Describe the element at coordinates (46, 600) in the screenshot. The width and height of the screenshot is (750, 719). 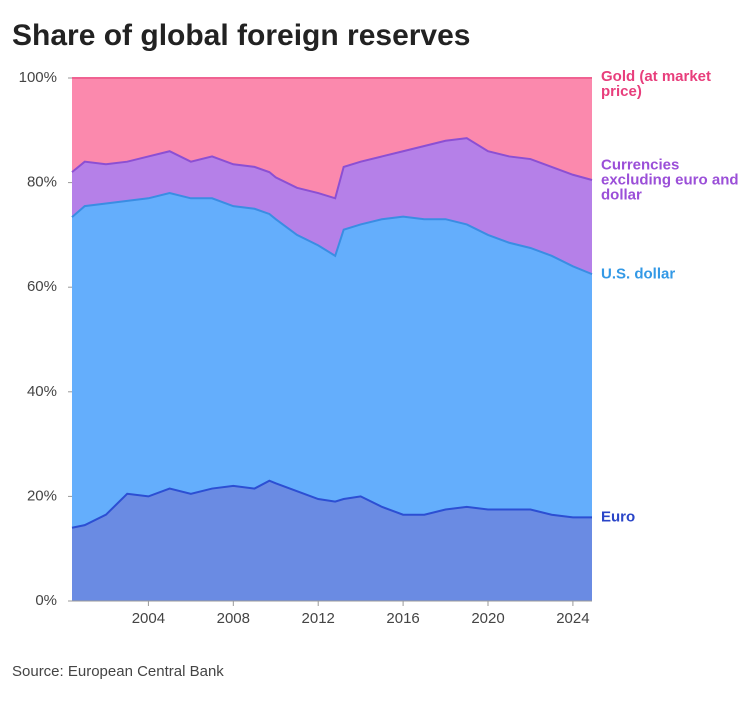
I see `y-tick-label: 0%` at that location.